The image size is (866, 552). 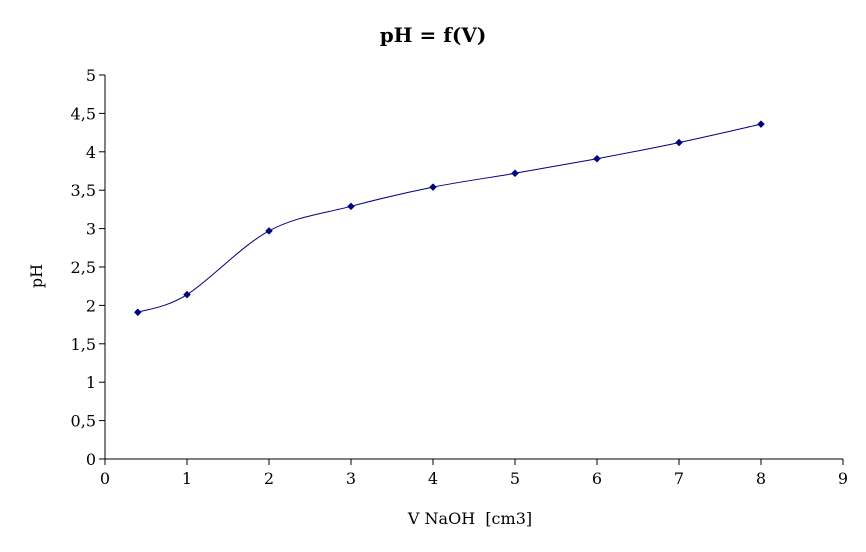 I want to click on x-tick-label: 1, so click(x=187, y=478).